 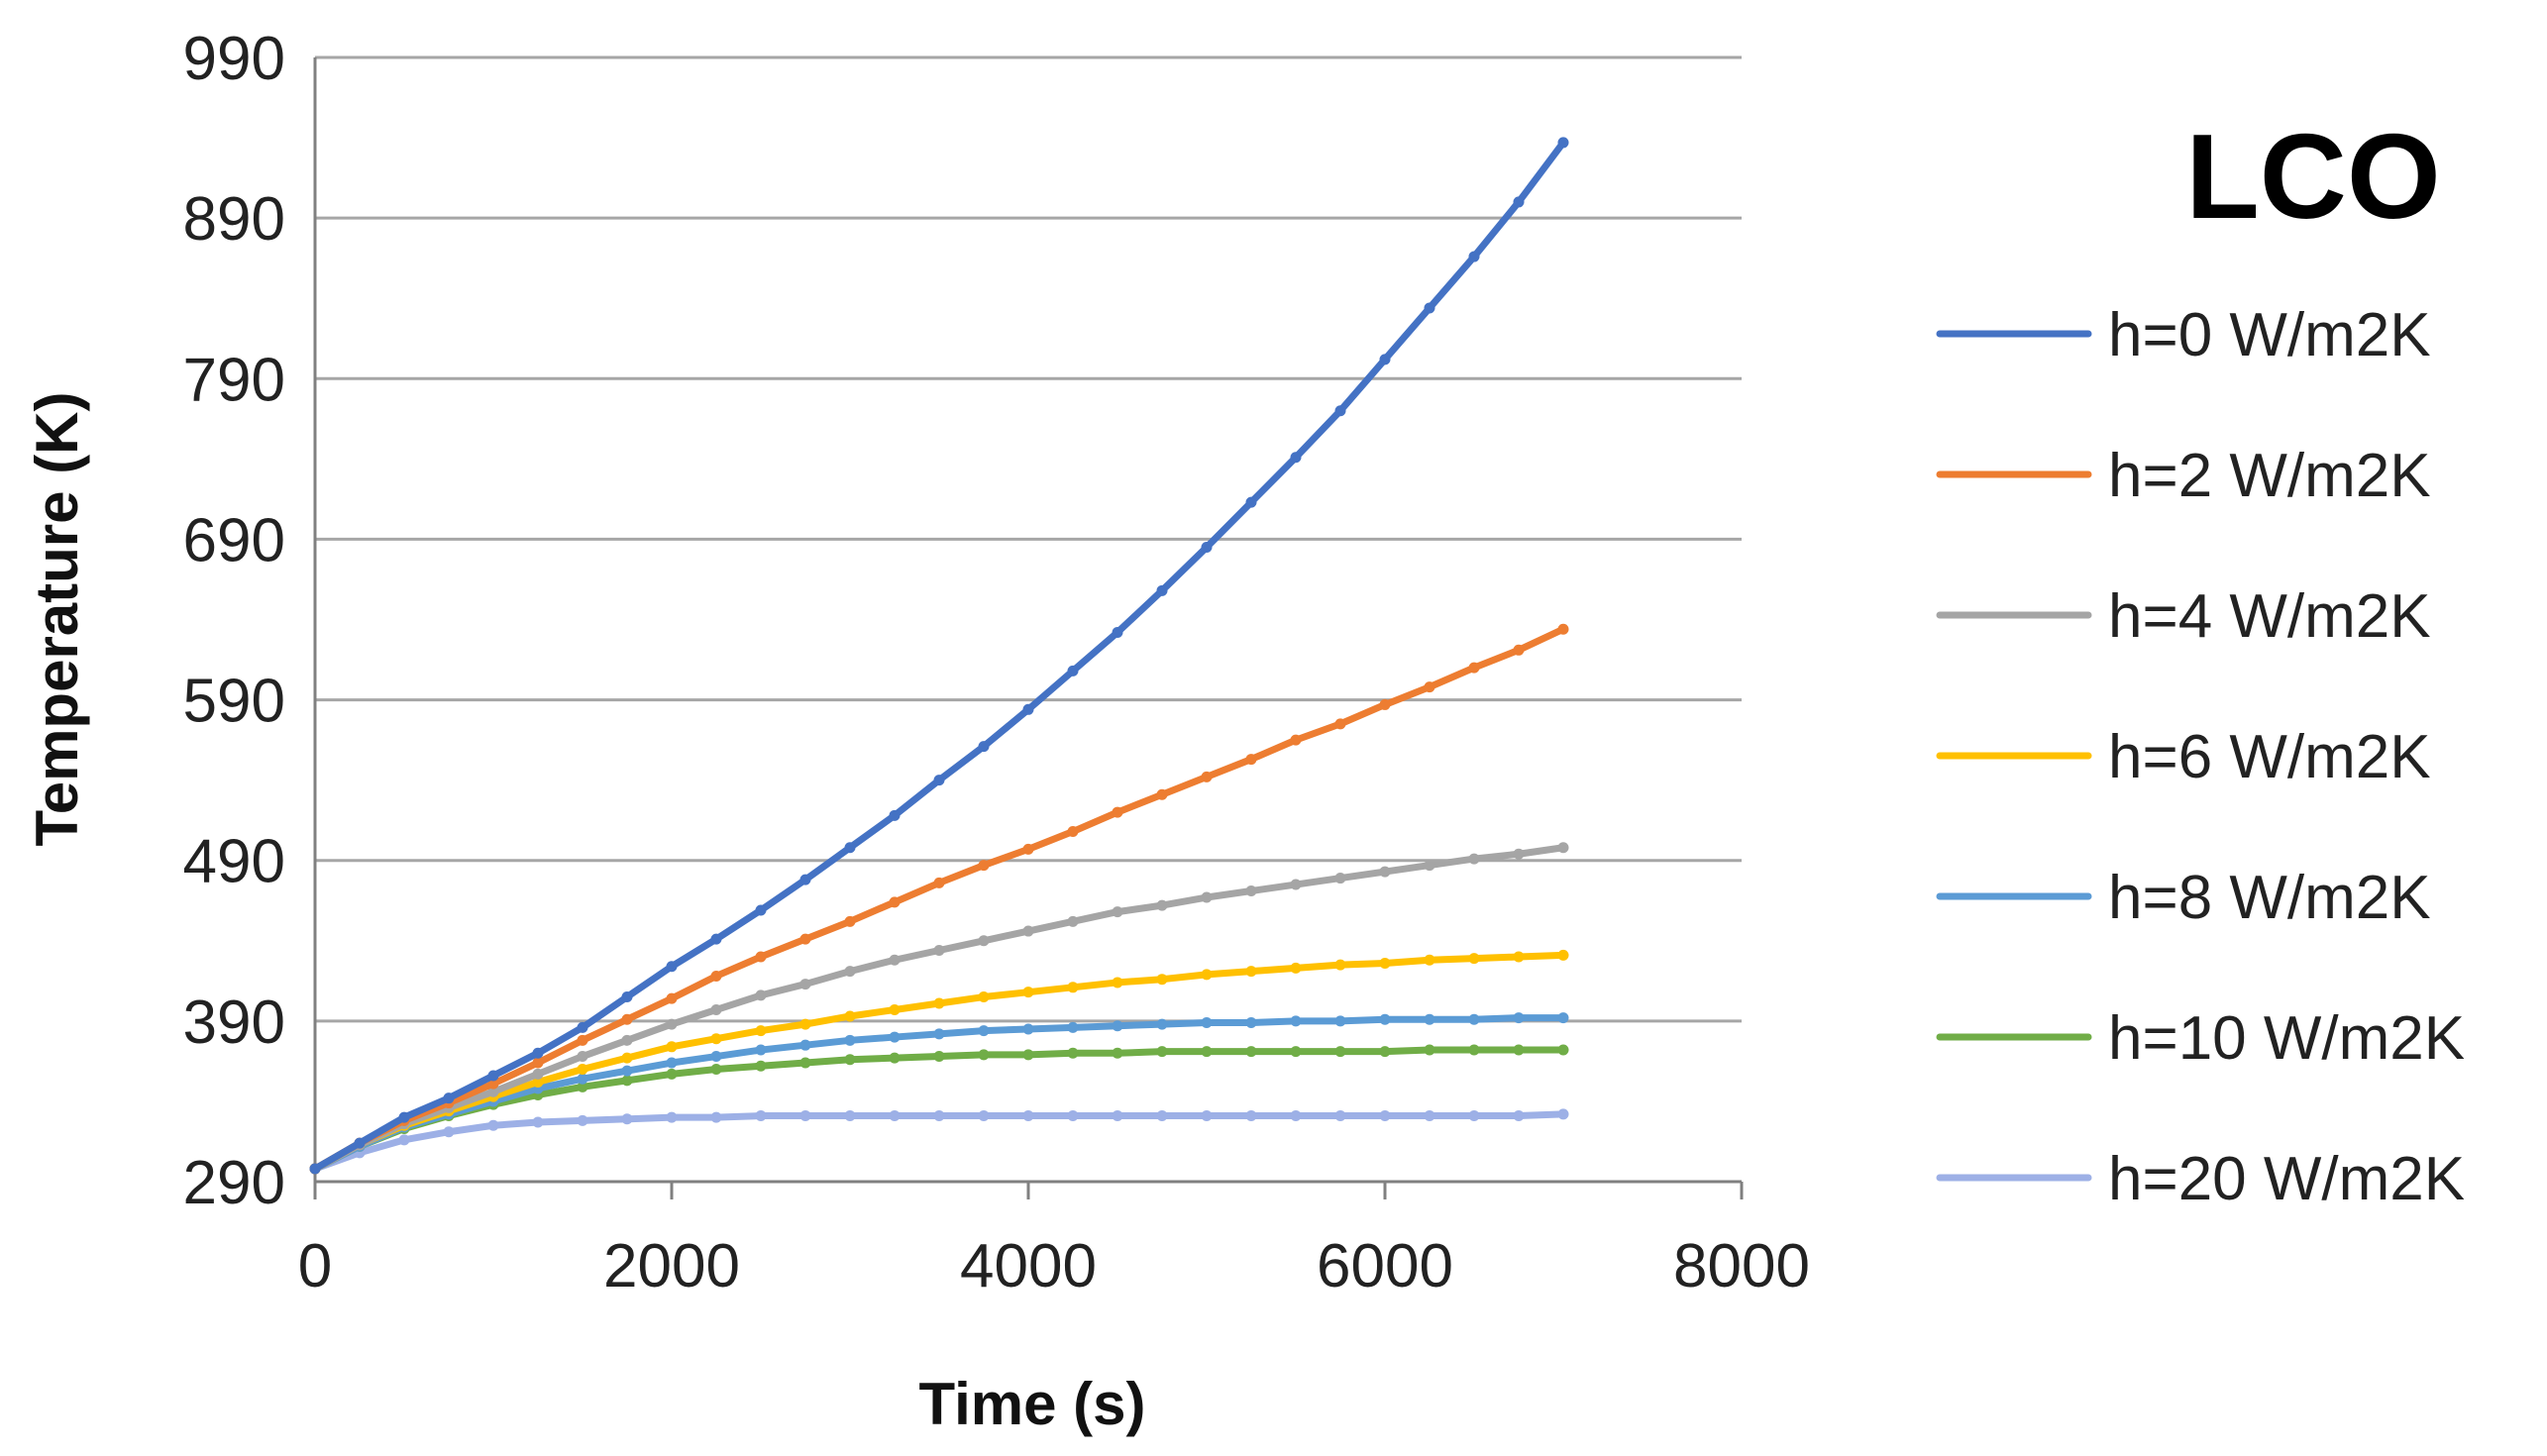 I want to click on legend-label: h=8 W/m2K, so click(x=2270, y=898).